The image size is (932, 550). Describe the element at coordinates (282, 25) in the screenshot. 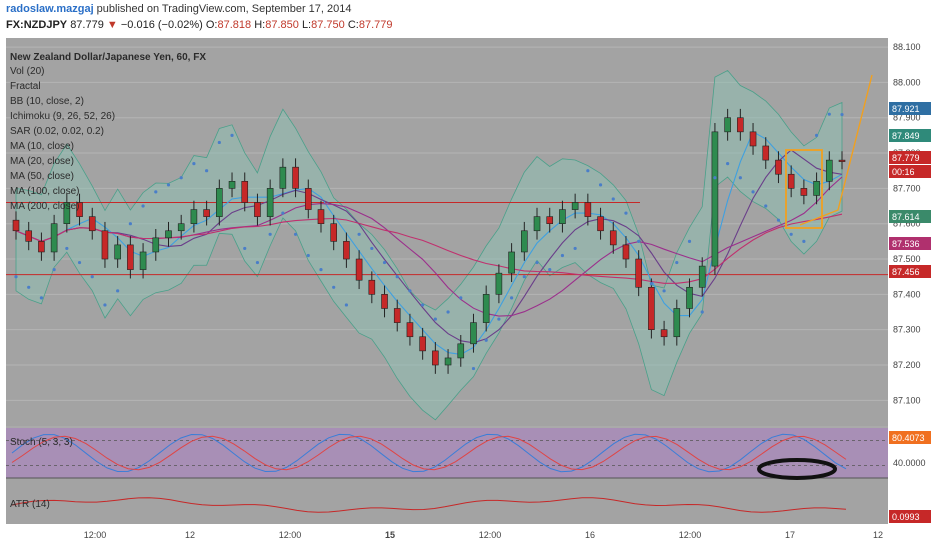

I see `high-value: 87.850` at that location.